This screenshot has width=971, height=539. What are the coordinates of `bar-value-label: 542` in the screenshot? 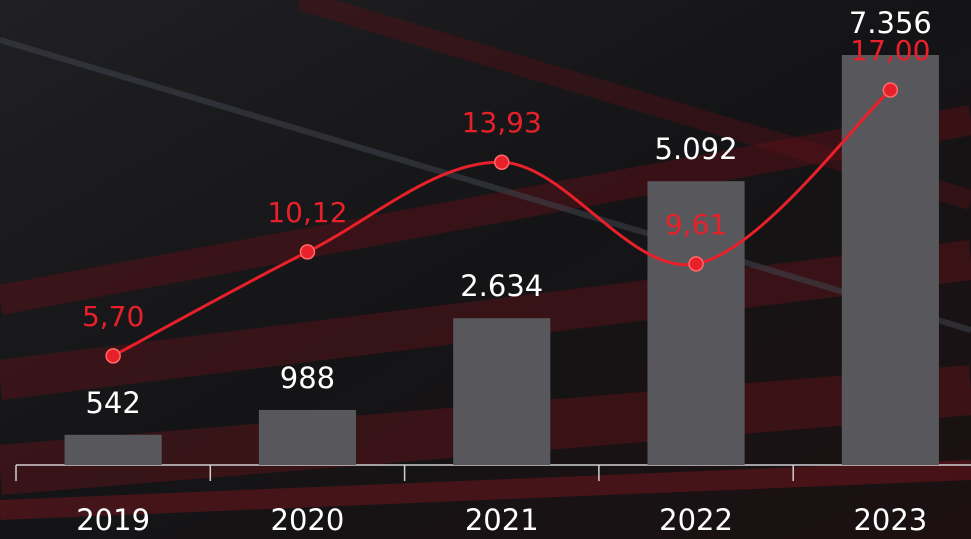 It's located at (112, 403).